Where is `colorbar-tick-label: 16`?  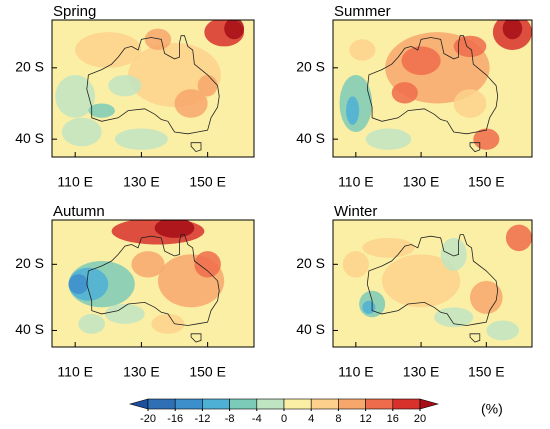
colorbar-tick-label: 16 is located at coordinates (393, 419).